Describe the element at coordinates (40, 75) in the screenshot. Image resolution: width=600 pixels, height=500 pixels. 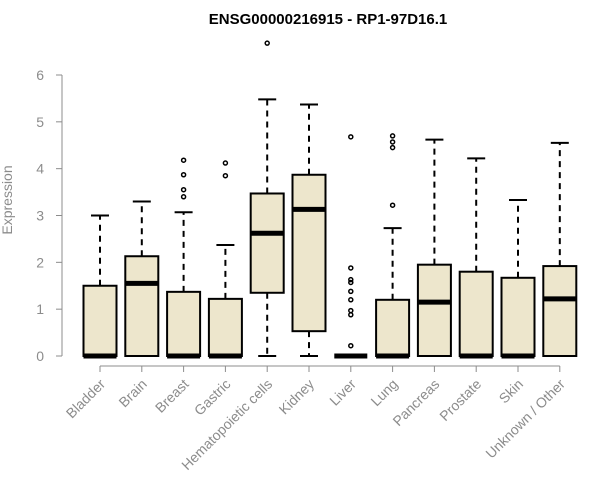
I see `y-tick-label: 6` at that location.